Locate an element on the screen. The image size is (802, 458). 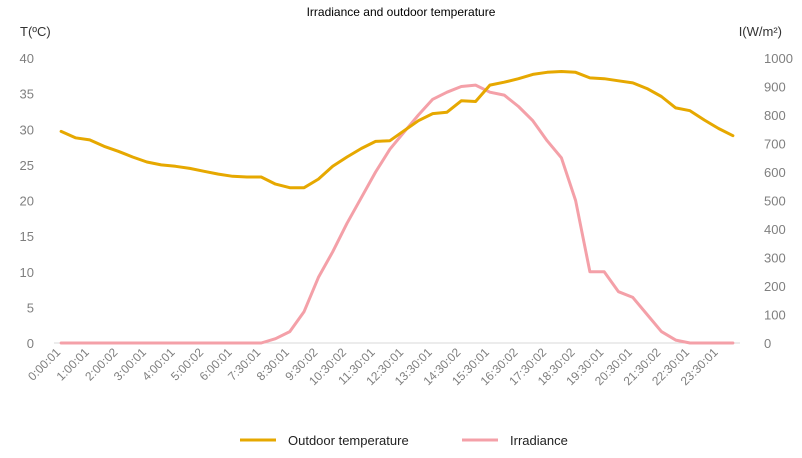
right-tick-label: 400 is located at coordinates (775, 229).